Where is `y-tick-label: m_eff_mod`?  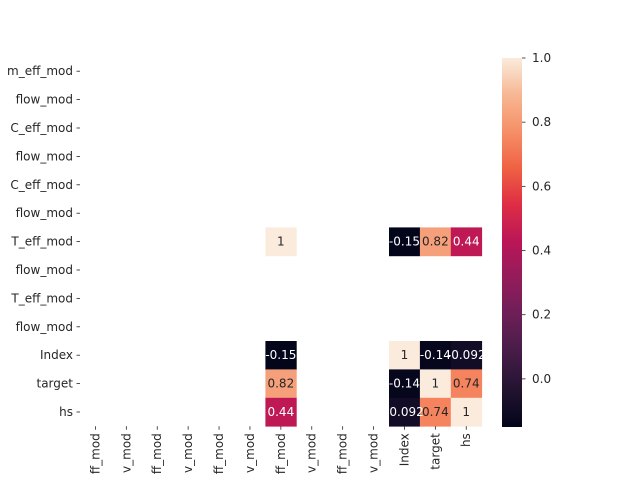 y-tick-label: m_eff_mod is located at coordinates (40, 71).